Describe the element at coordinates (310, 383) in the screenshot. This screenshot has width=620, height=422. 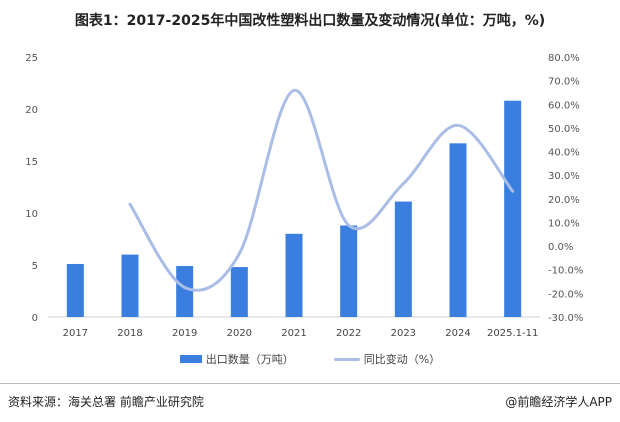
I see `divider` at that location.